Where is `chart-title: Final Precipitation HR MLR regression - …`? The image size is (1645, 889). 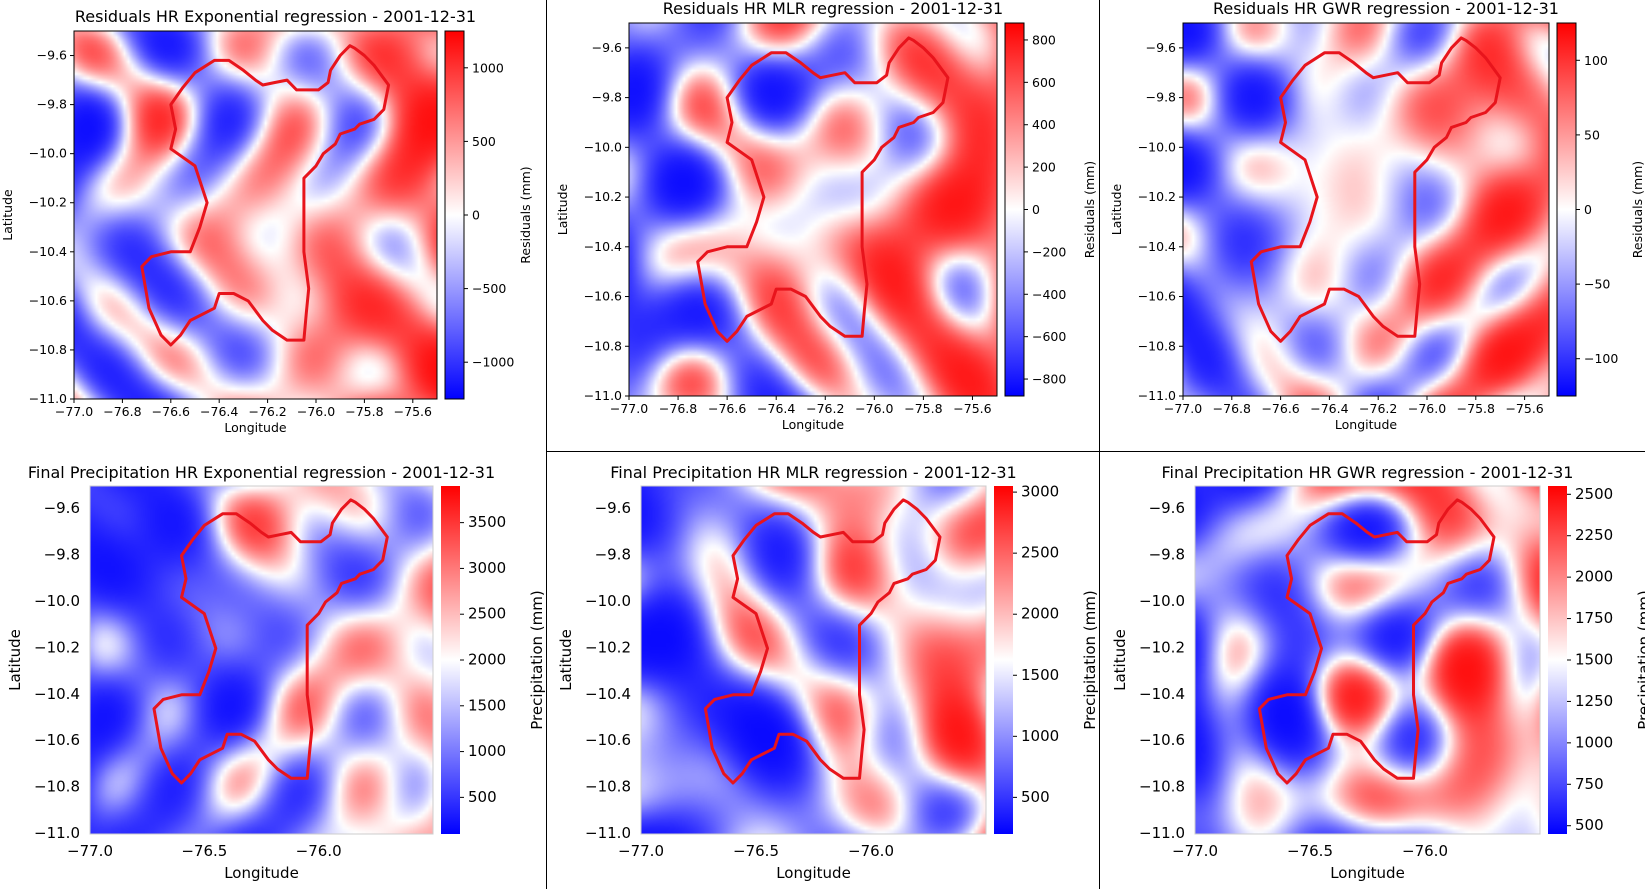 chart-title: Final Precipitation HR MLR regression - … is located at coordinates (813, 472).